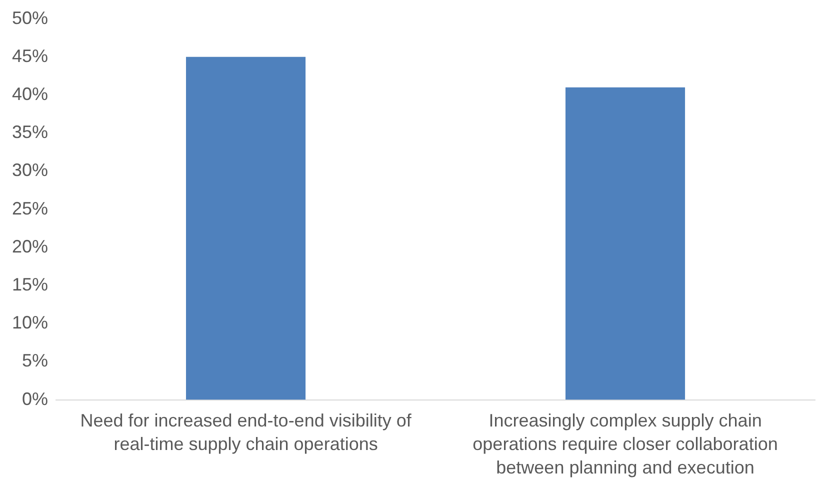 The width and height of the screenshot is (825, 494). What do you see at coordinates (30, 18) in the screenshot?
I see `y-tick-label: 50%` at bounding box center [30, 18].